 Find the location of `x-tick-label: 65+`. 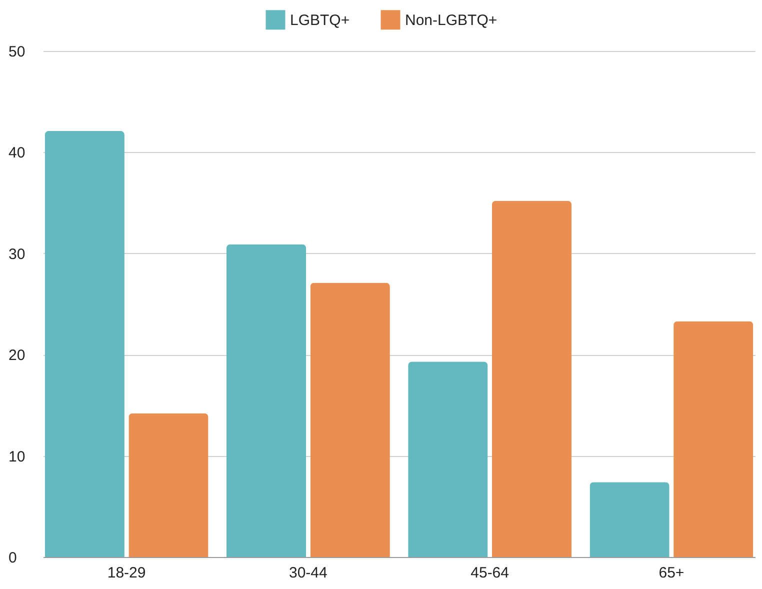

x-tick-label: 65+ is located at coordinates (671, 573).